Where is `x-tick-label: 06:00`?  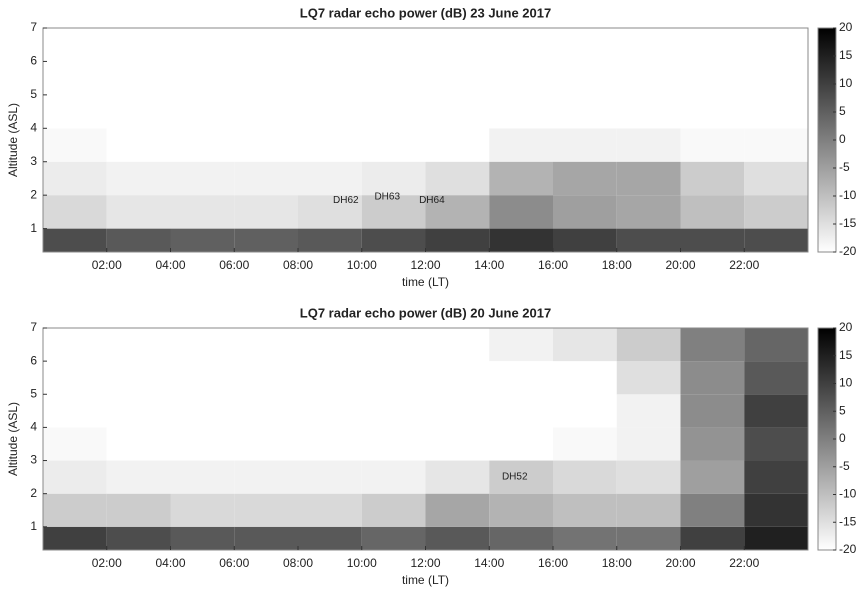
x-tick-label: 06:00 is located at coordinates (234, 265).